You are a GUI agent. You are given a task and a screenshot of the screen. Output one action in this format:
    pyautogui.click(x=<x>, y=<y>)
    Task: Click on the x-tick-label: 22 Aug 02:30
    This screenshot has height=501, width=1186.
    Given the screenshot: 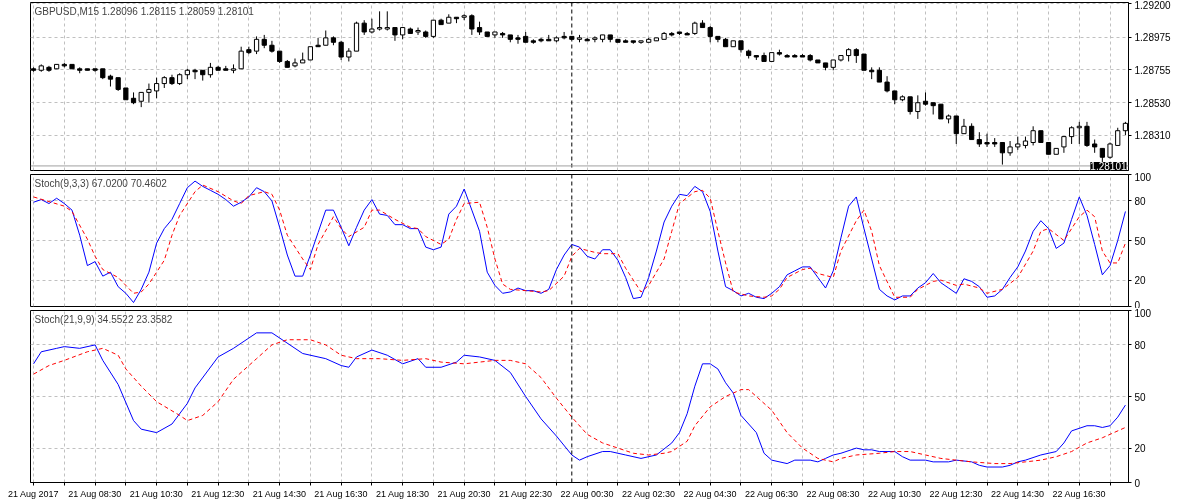 What is the action you would take?
    pyautogui.click(x=648, y=493)
    